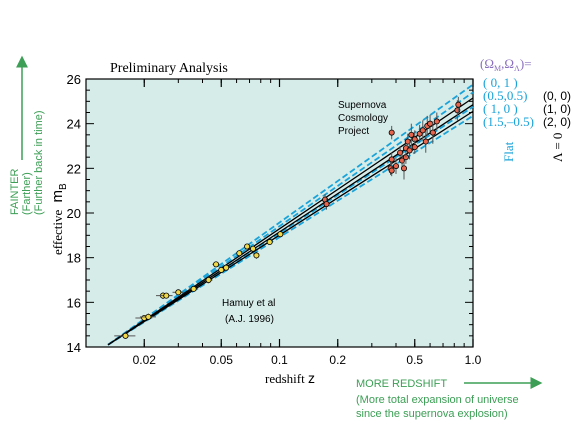 This screenshot has height=432, width=581. What do you see at coordinates (39, 162) in the screenshot?
I see `further-back-label: (Further back in time)` at bounding box center [39, 162].